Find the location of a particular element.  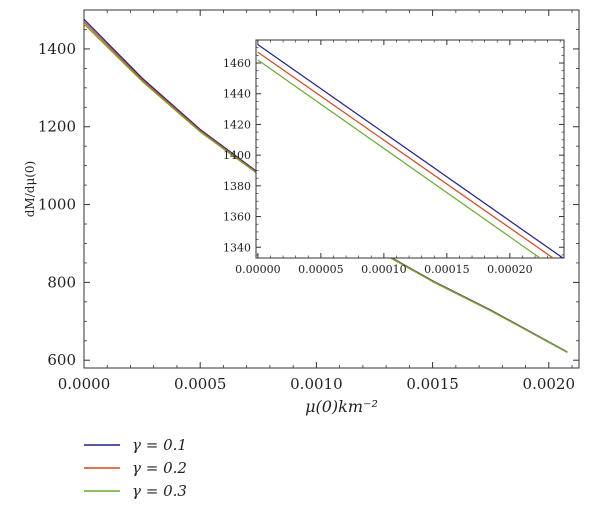

legend-label-3: γ = 0.3 is located at coordinates (159, 491).